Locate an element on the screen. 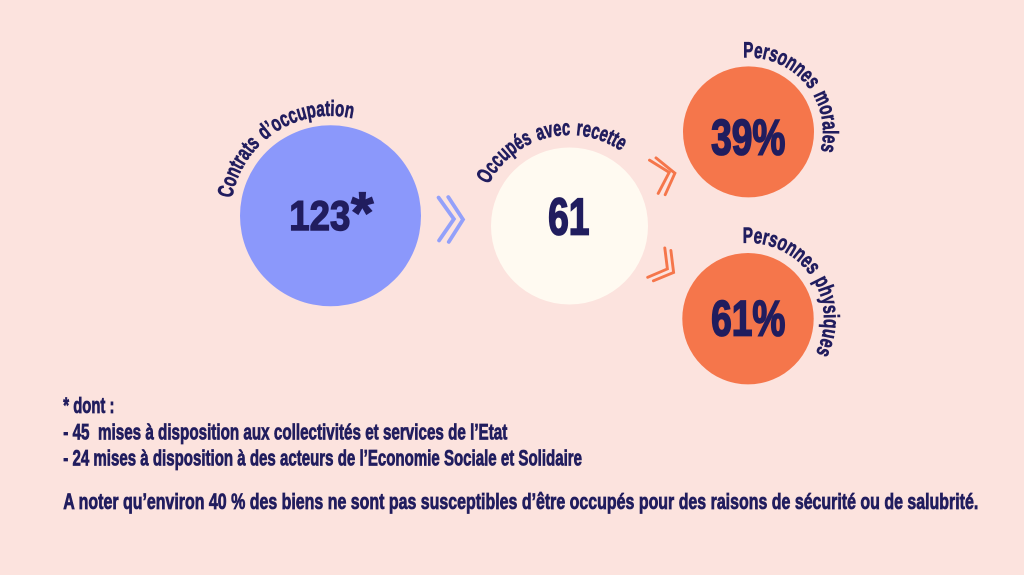 This screenshot has height=575, width=1024. svg-text: 61% is located at coordinates (748, 319).